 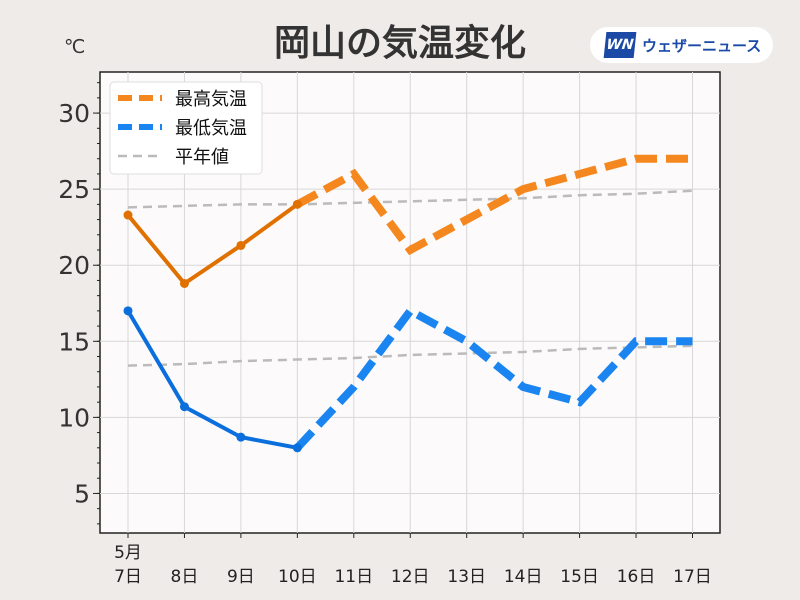 I want to click on chart-title: 岡山の気温変化, so click(x=399, y=43).